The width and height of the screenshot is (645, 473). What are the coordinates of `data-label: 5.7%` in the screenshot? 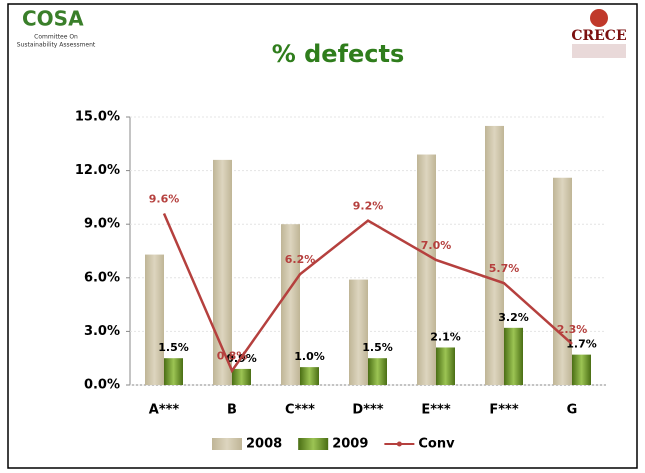 It's located at (504, 268).